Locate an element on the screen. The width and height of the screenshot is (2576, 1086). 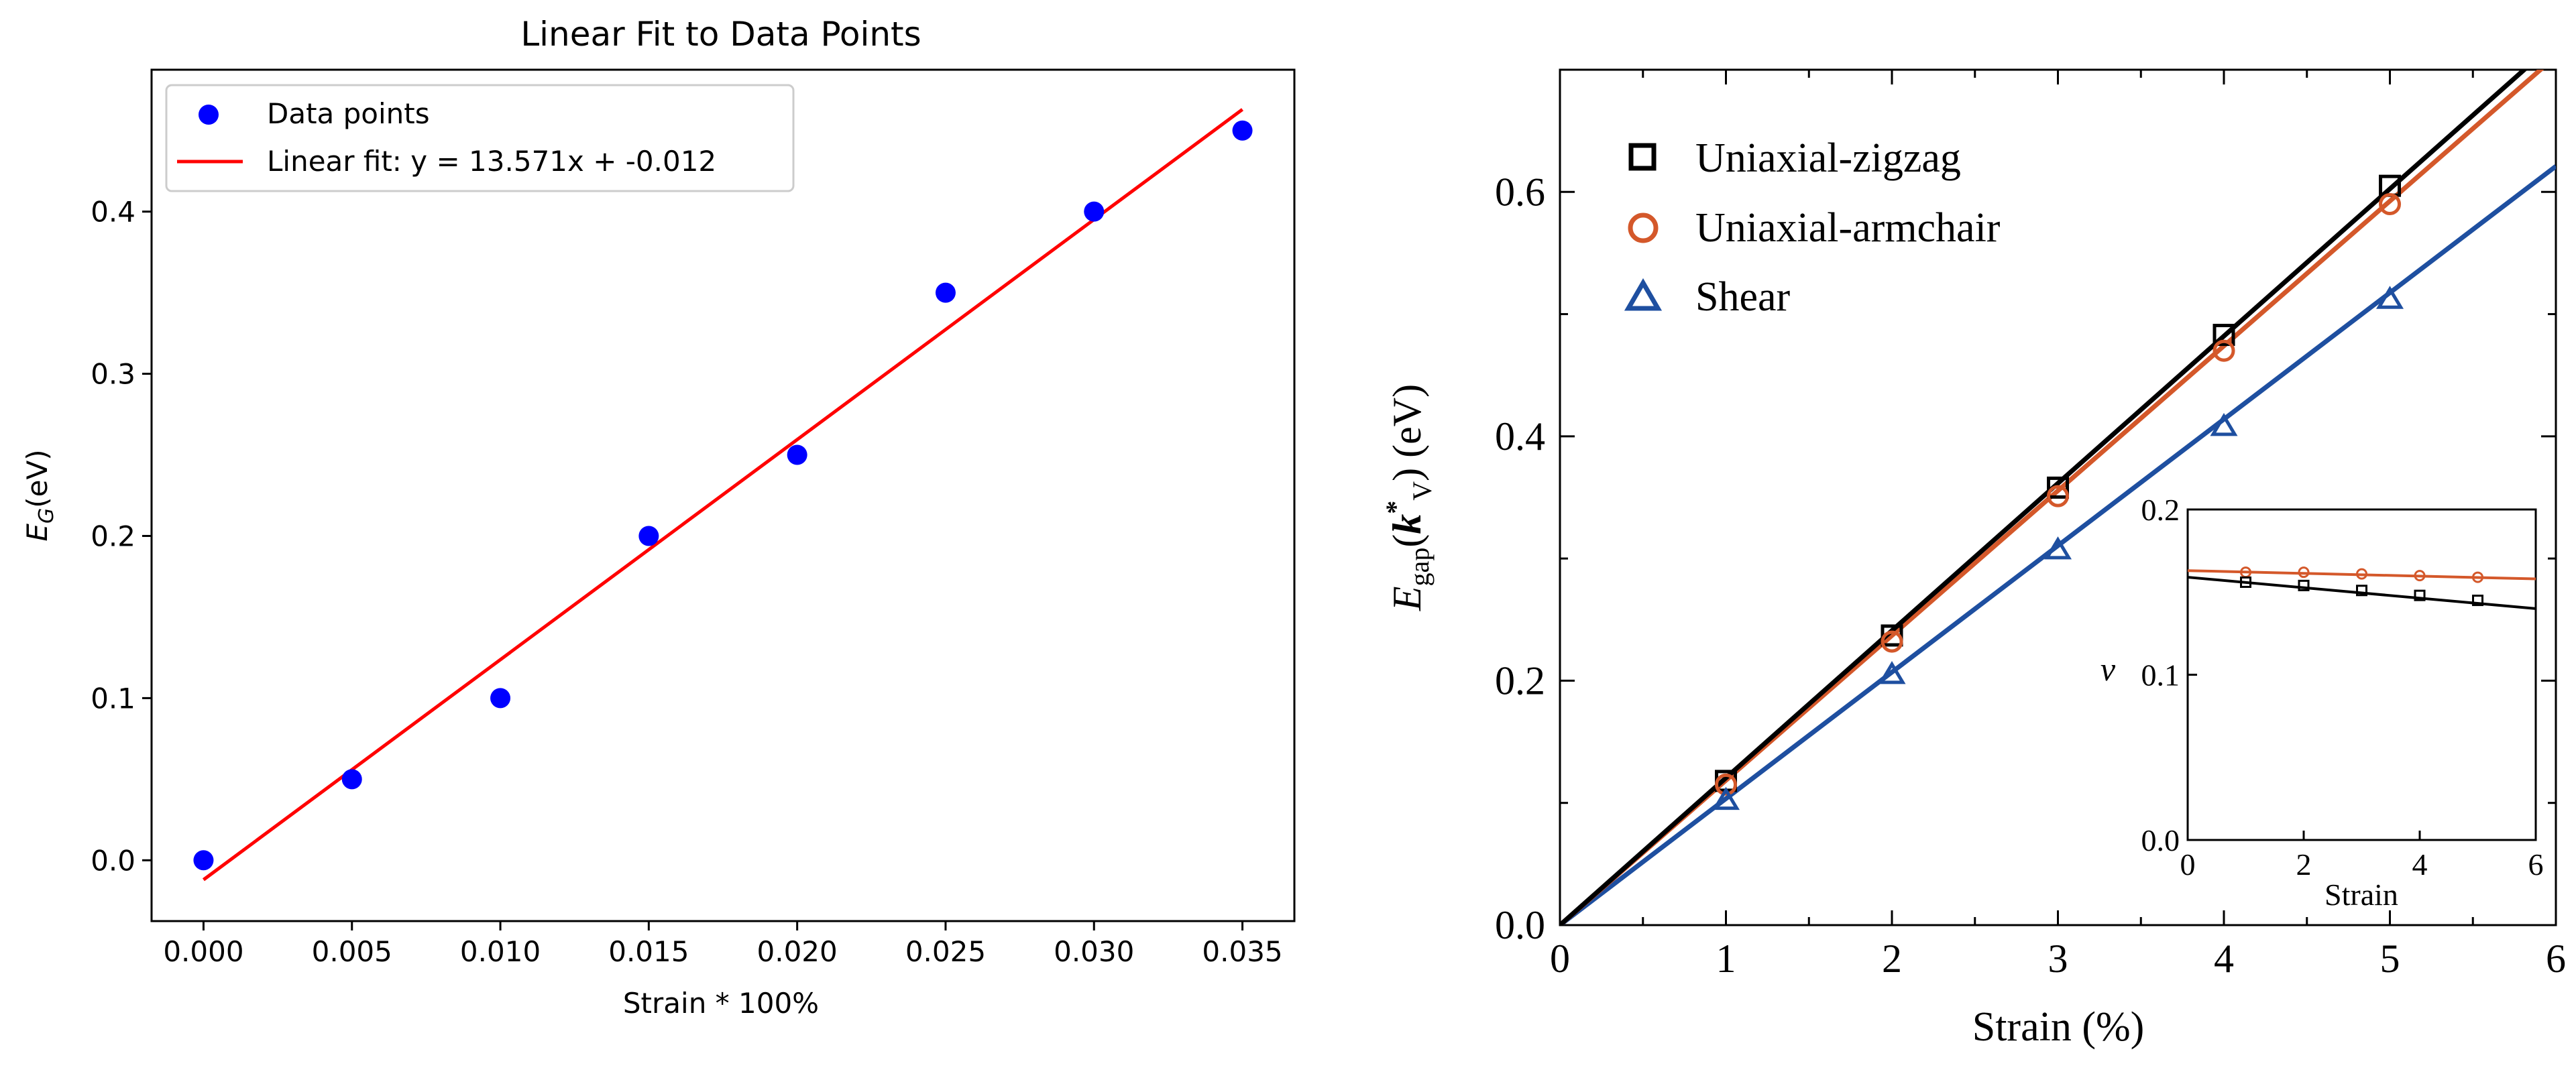
right-legend-marker-armchair is located at coordinates (1643, 228).